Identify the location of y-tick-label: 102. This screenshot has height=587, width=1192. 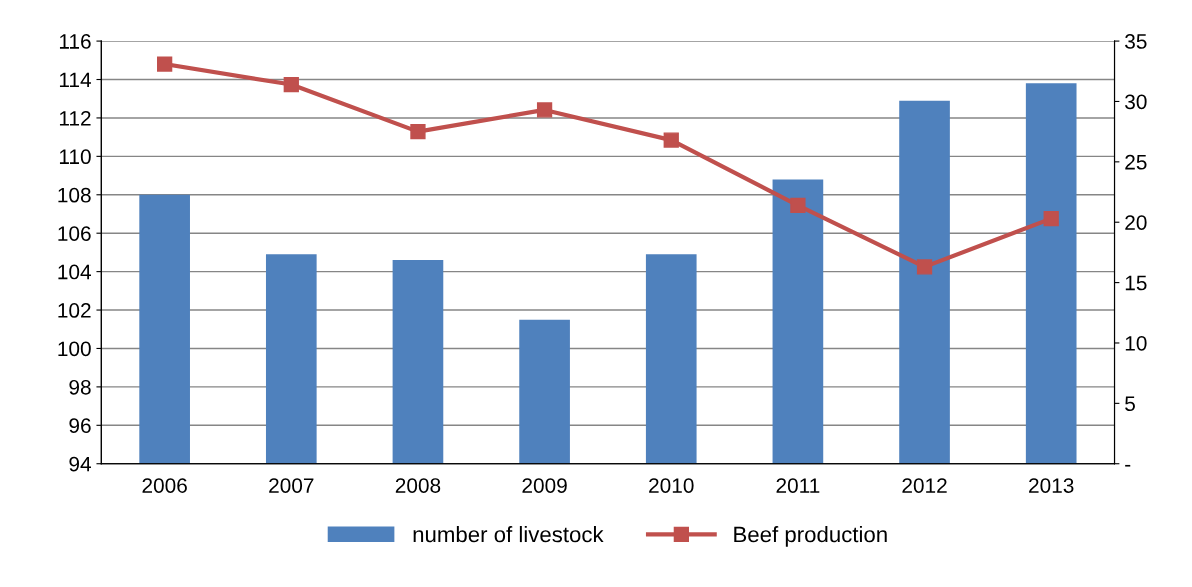
(74, 310).